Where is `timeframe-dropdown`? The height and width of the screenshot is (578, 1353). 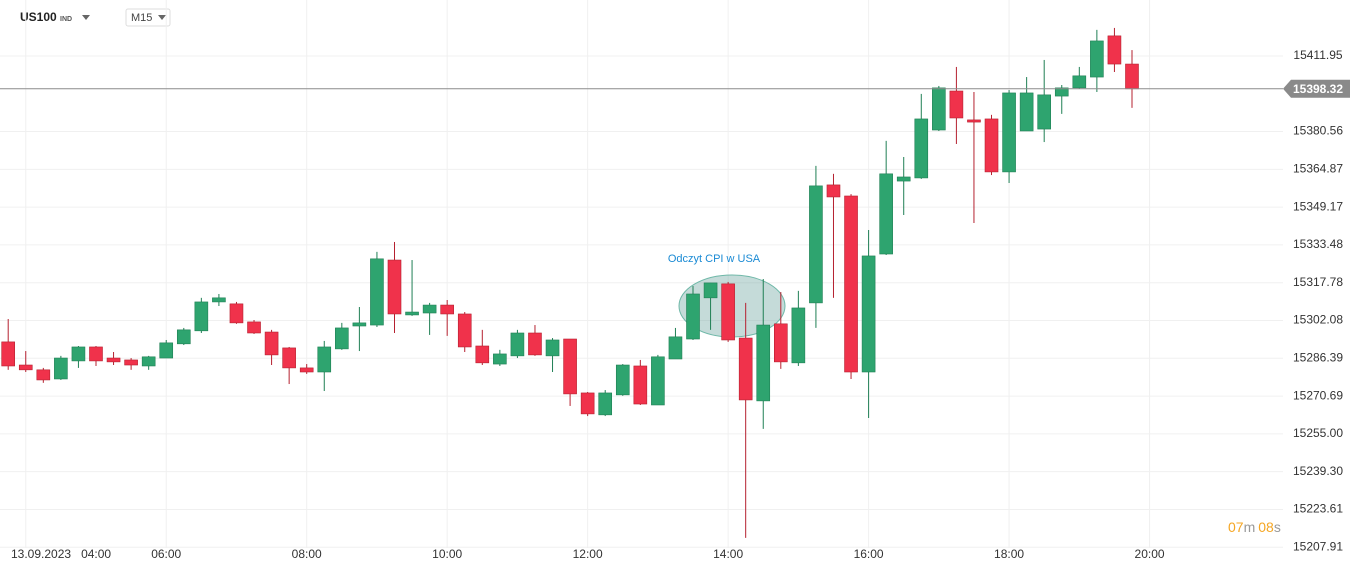
timeframe-dropdown is located at coordinates (162, 17).